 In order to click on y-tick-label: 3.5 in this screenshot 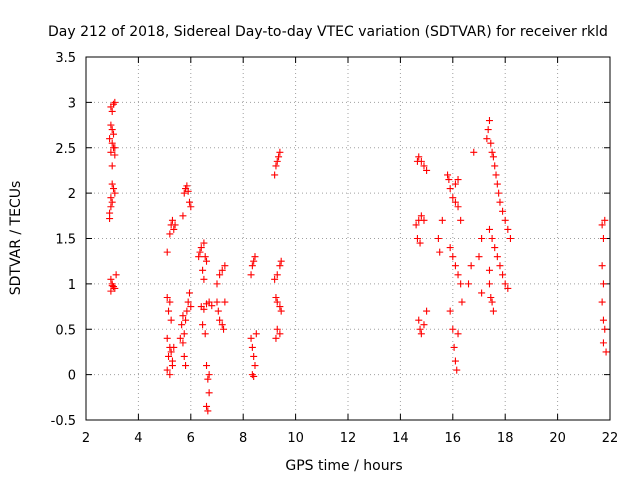, I will do `click(65, 58)`.